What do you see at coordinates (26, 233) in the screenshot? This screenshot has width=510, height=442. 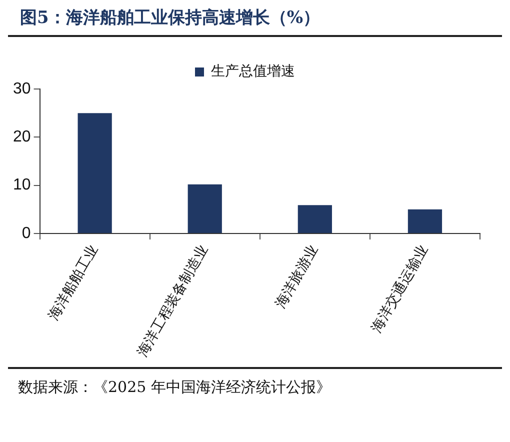 I see `y-tick-label: 0` at bounding box center [26, 233].